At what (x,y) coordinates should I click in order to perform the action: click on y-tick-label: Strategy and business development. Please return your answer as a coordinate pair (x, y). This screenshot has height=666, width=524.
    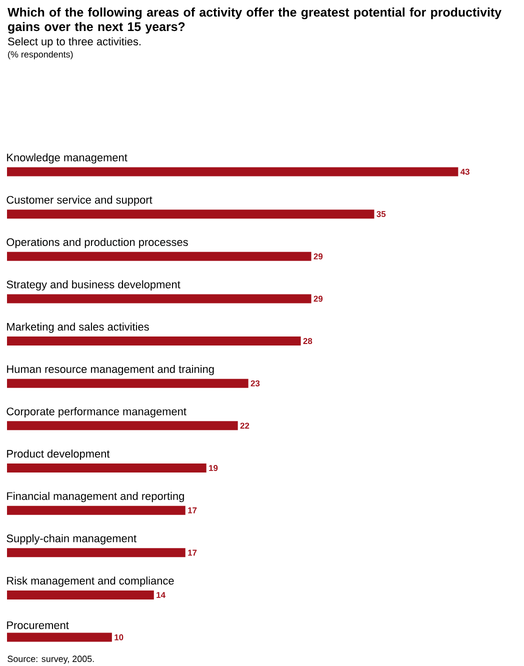
    Looking at the image, I should click on (93, 285).